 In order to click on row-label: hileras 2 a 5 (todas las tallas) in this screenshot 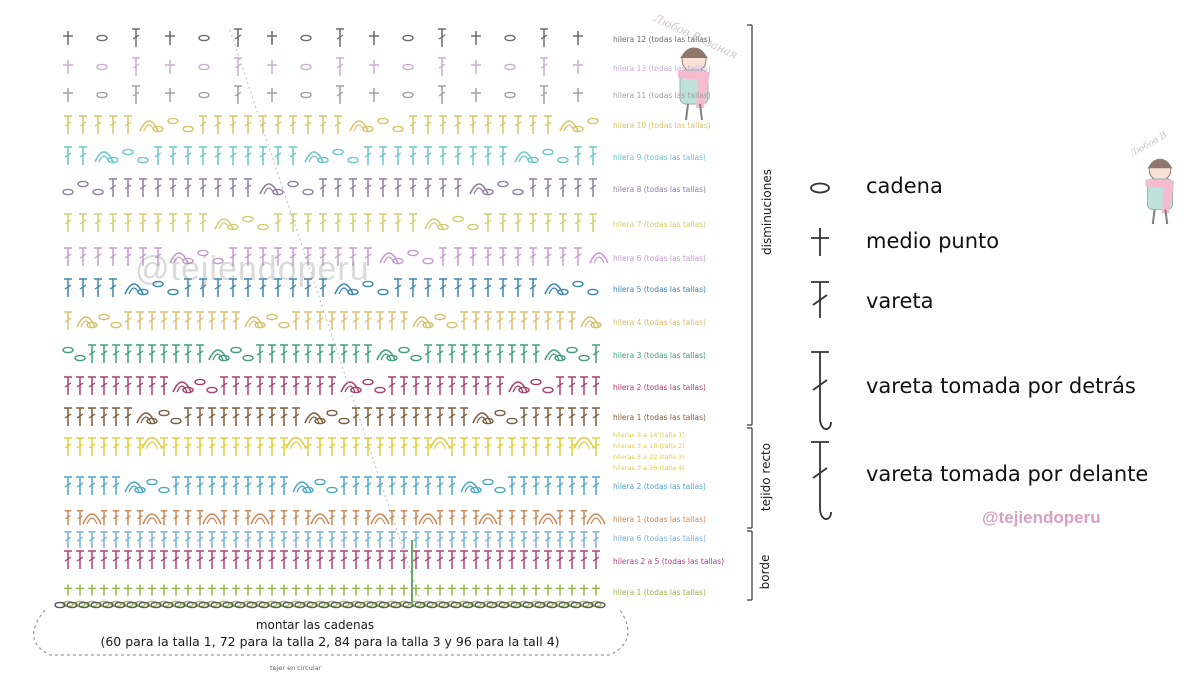, I will do `click(669, 561)`.